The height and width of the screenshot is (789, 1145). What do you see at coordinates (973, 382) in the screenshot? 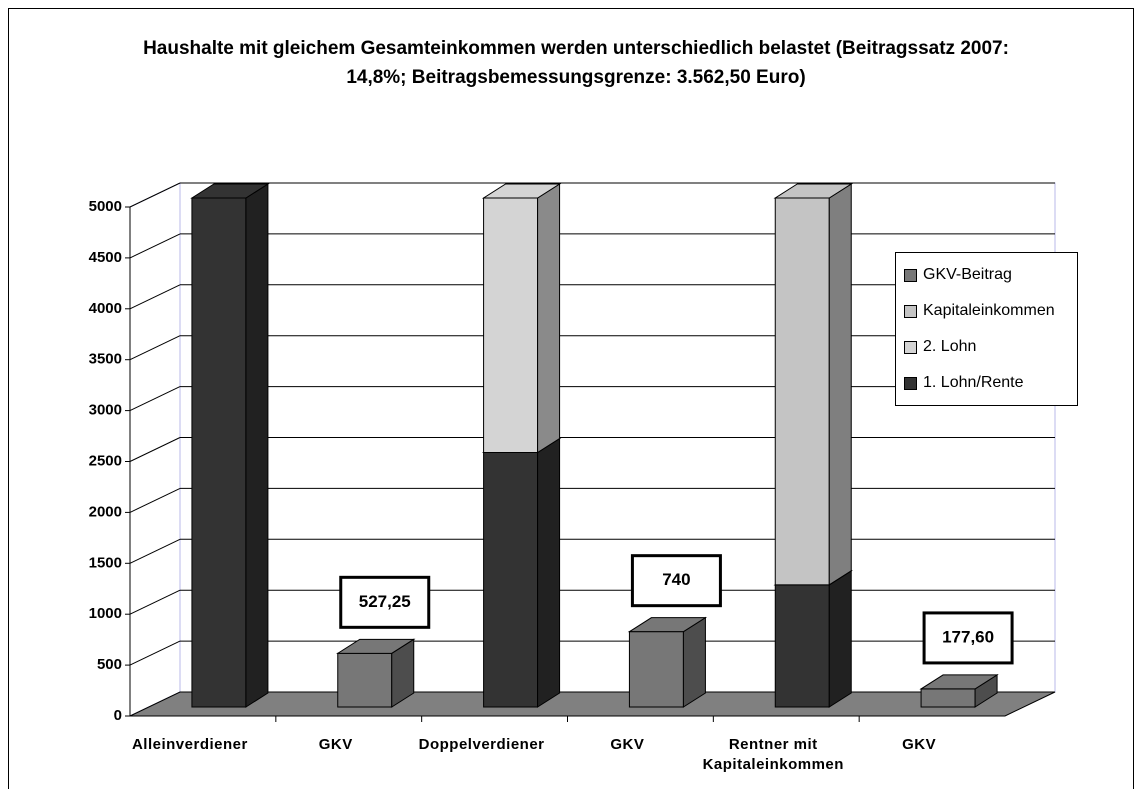
I see `legend-label: 1. Lohn/Rente` at bounding box center [973, 382].